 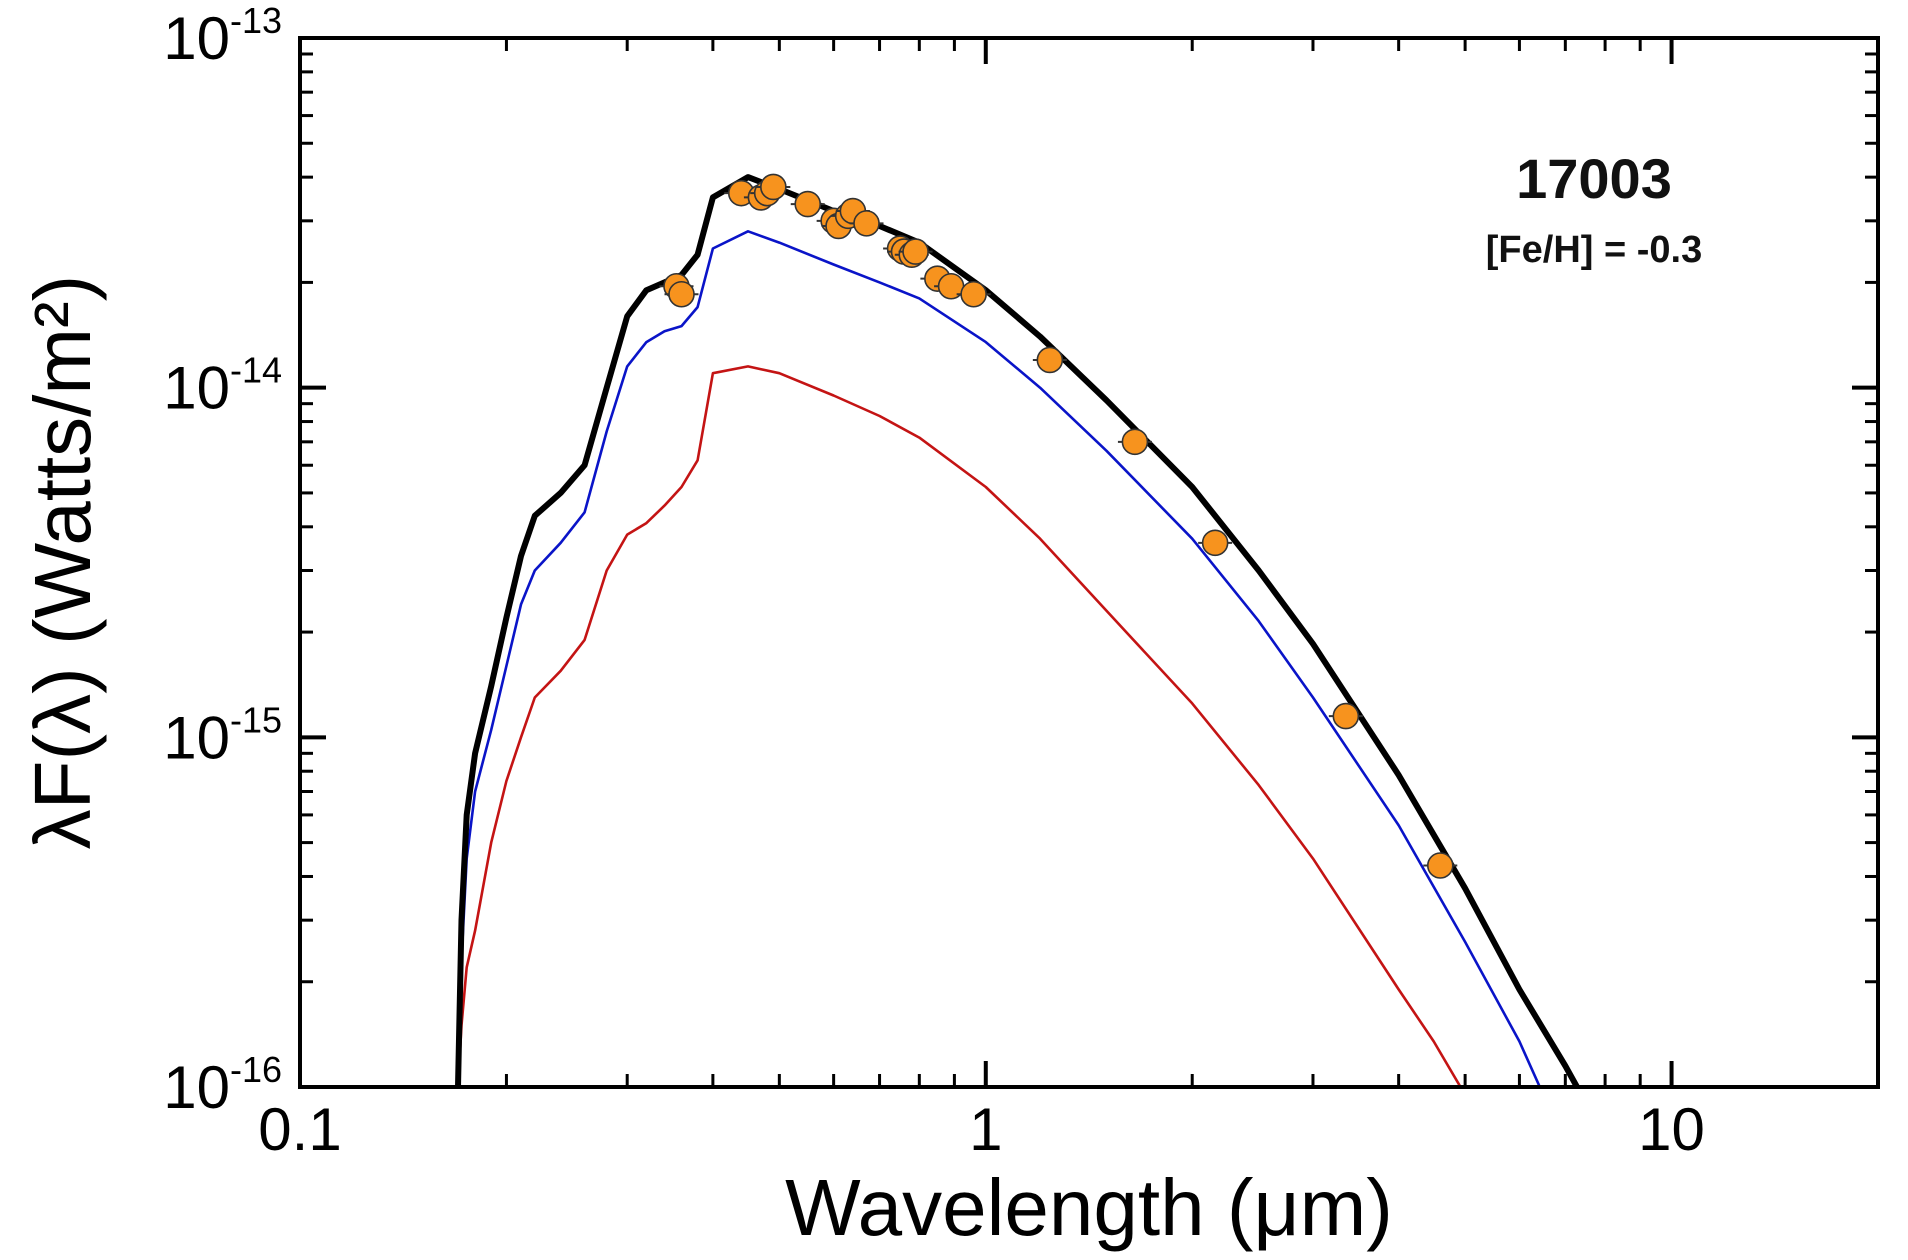 What do you see at coordinates (222, 36) in the screenshot?
I see `y-tick-label: 10-13` at bounding box center [222, 36].